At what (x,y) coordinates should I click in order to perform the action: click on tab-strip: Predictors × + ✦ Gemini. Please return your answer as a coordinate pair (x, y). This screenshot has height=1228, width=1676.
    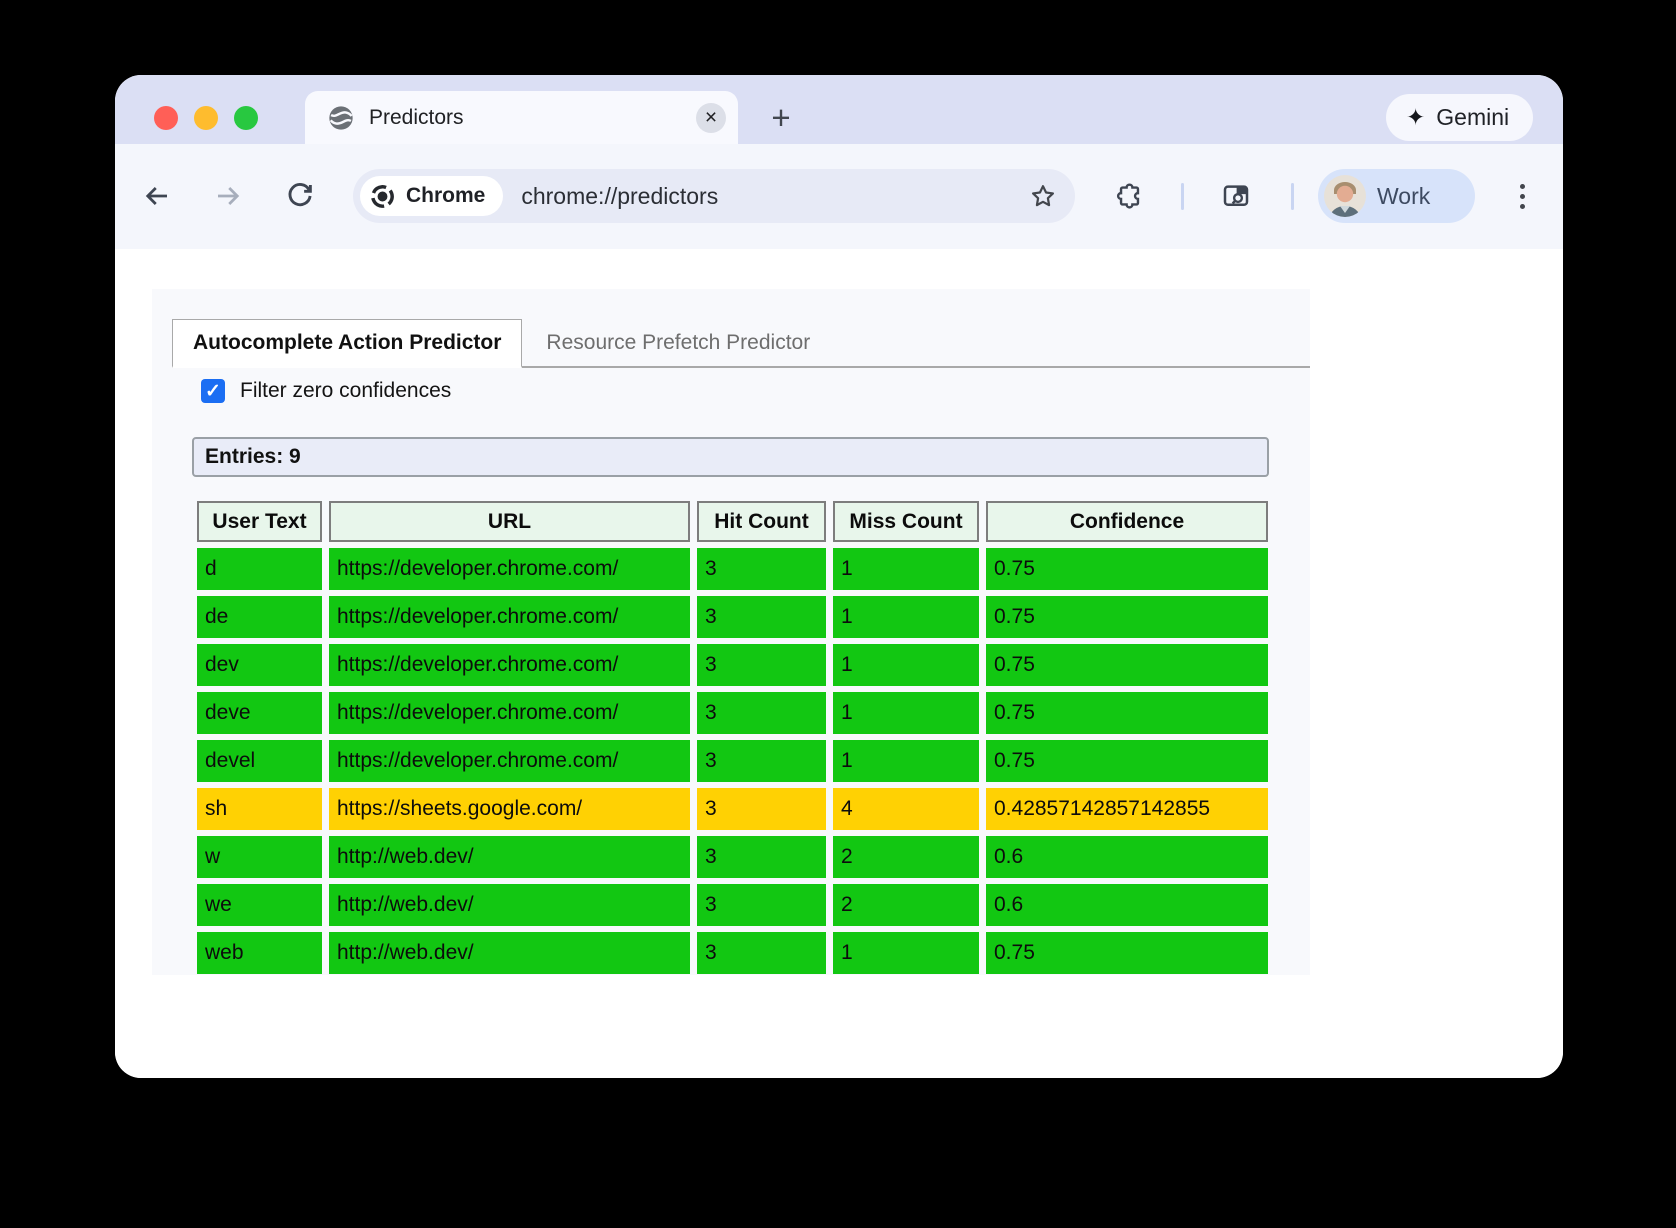
    Looking at the image, I should click on (839, 109).